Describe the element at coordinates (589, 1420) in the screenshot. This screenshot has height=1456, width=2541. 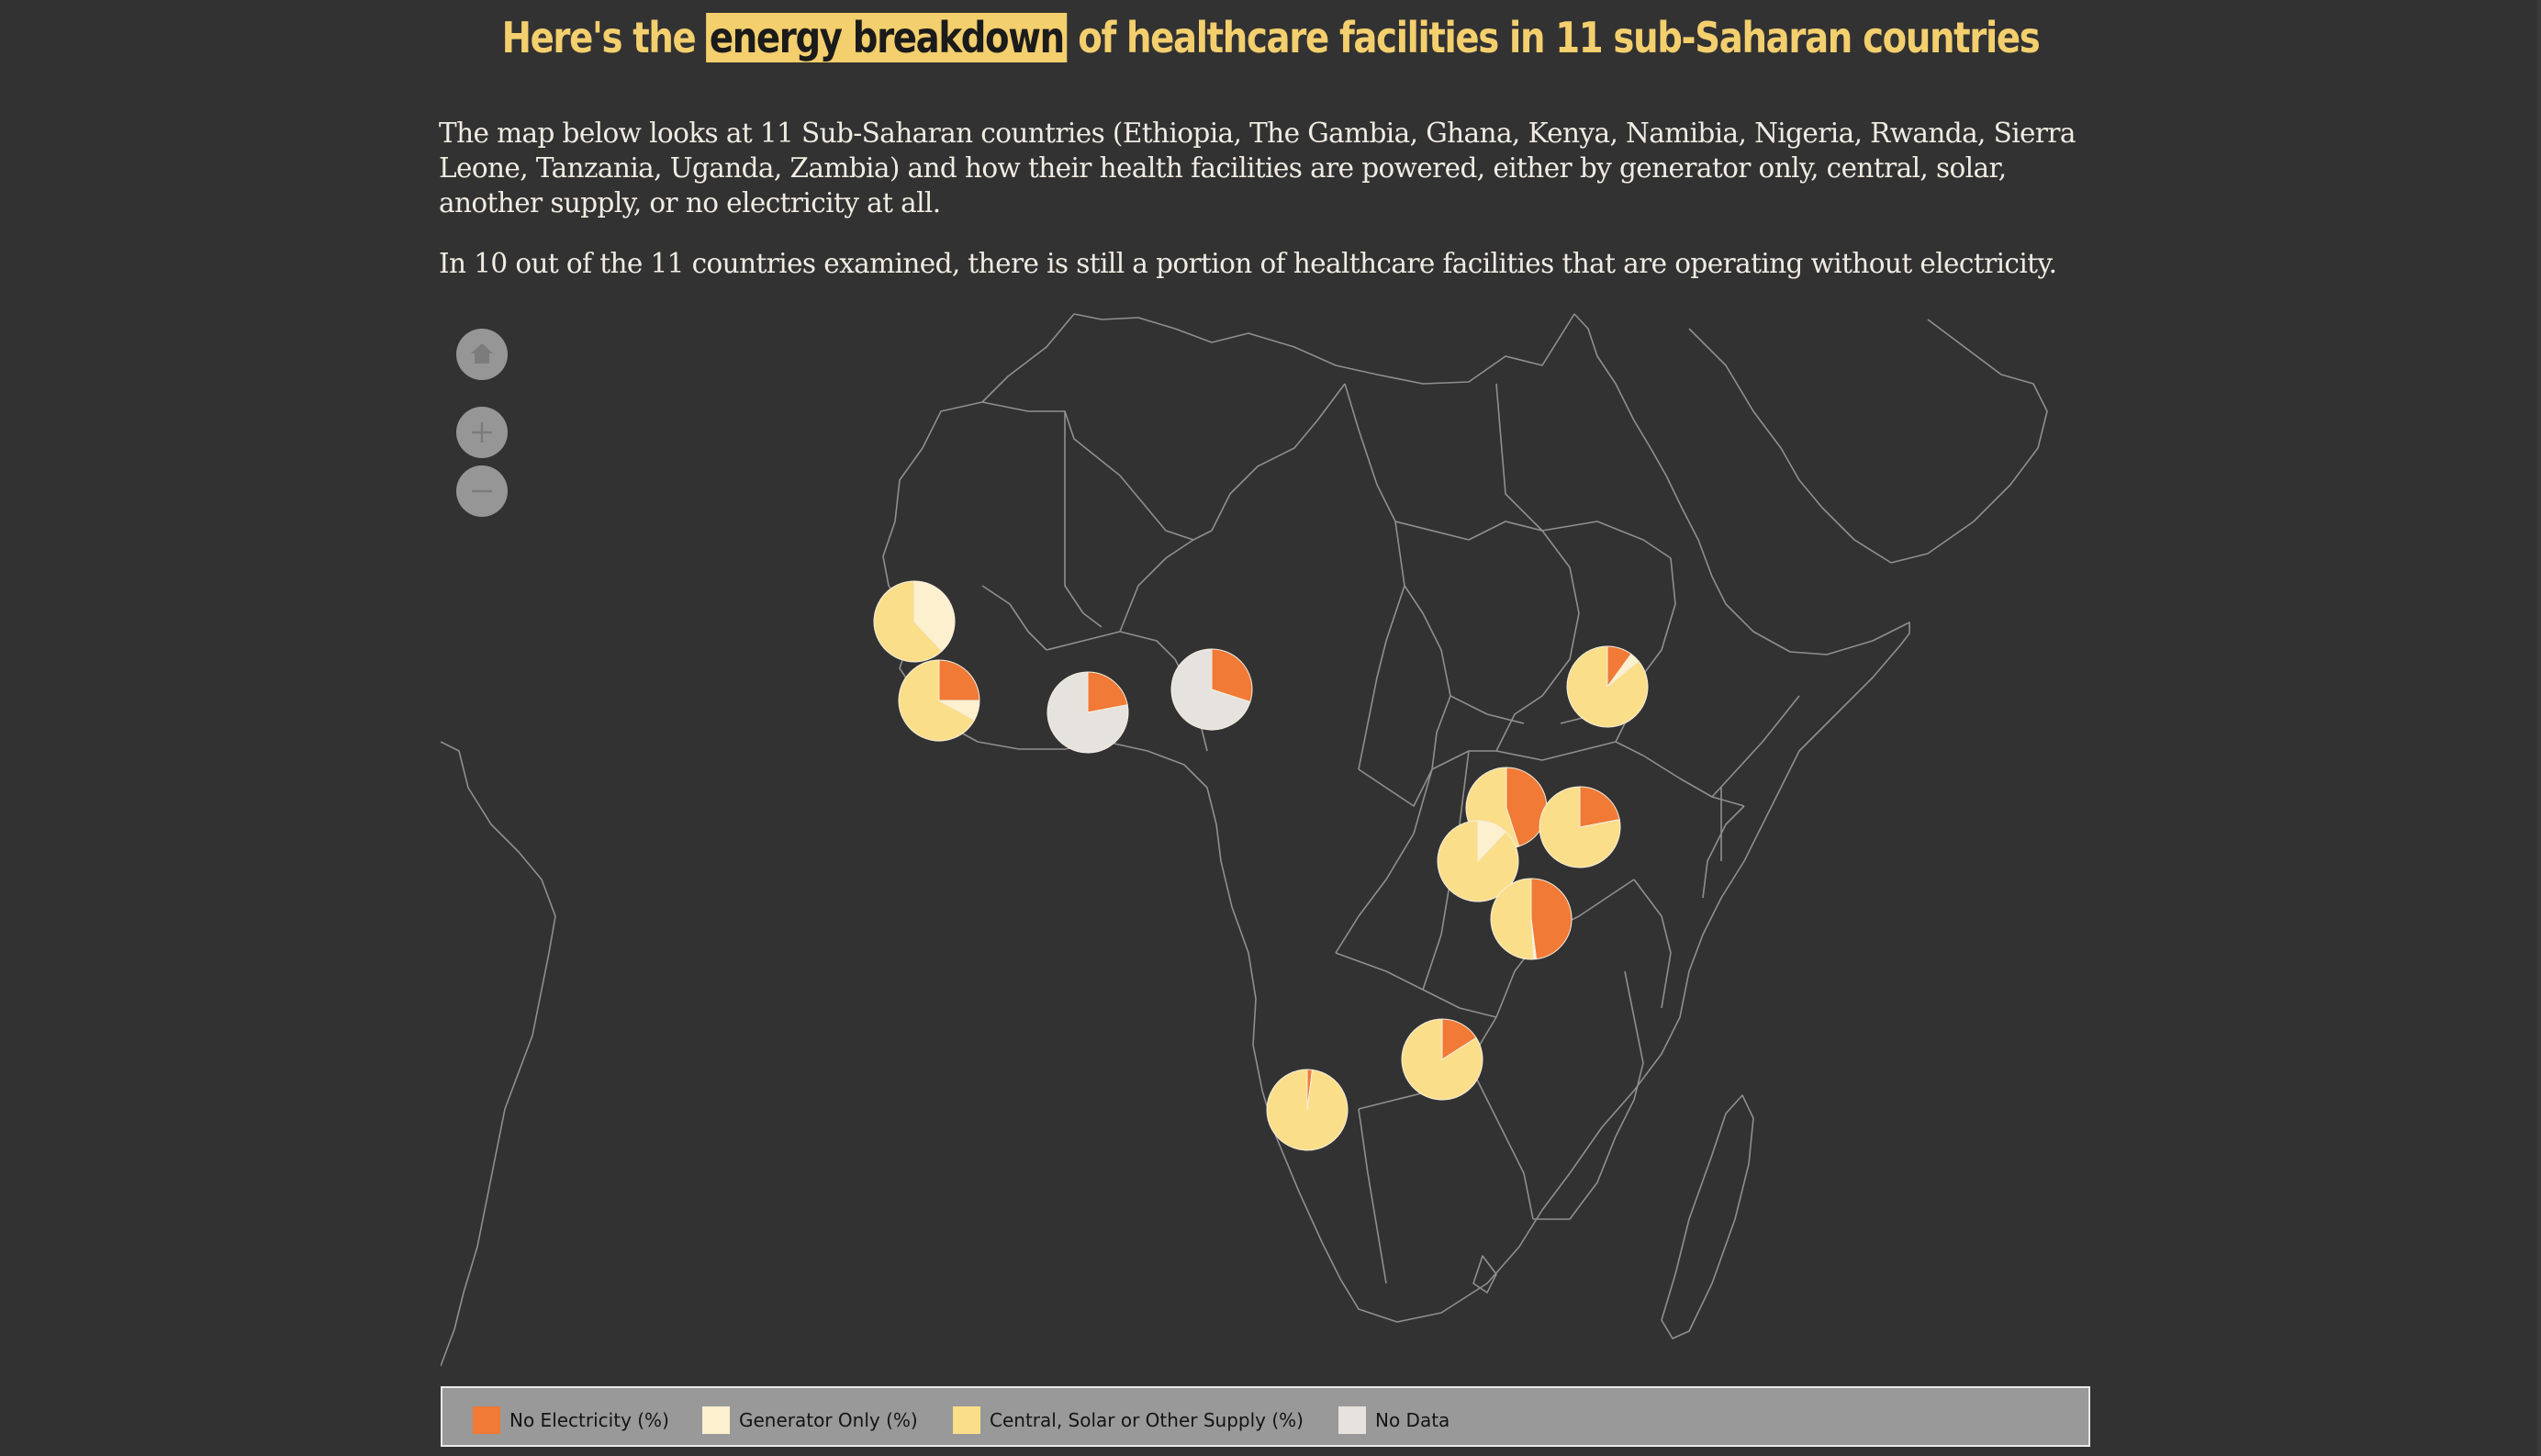
I see `legend-label: No Electricity (%)` at that location.